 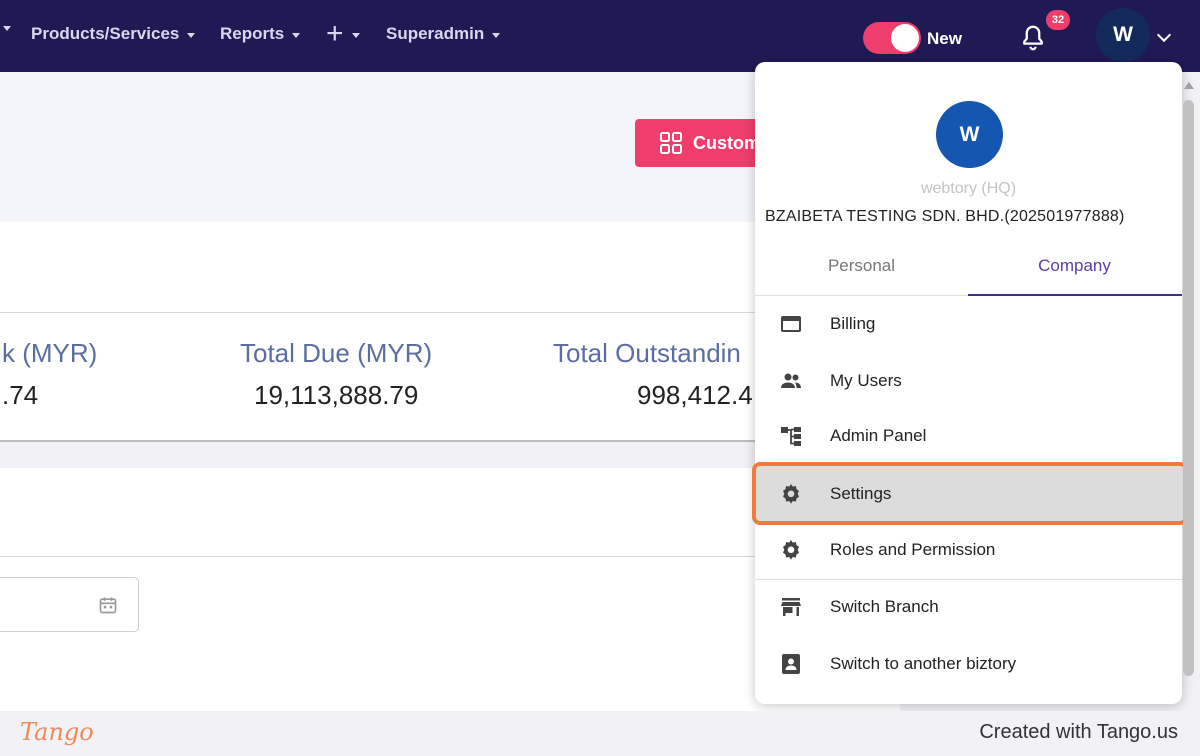 What do you see at coordinates (600, 733) in the screenshot?
I see `footer-bar` at bounding box center [600, 733].